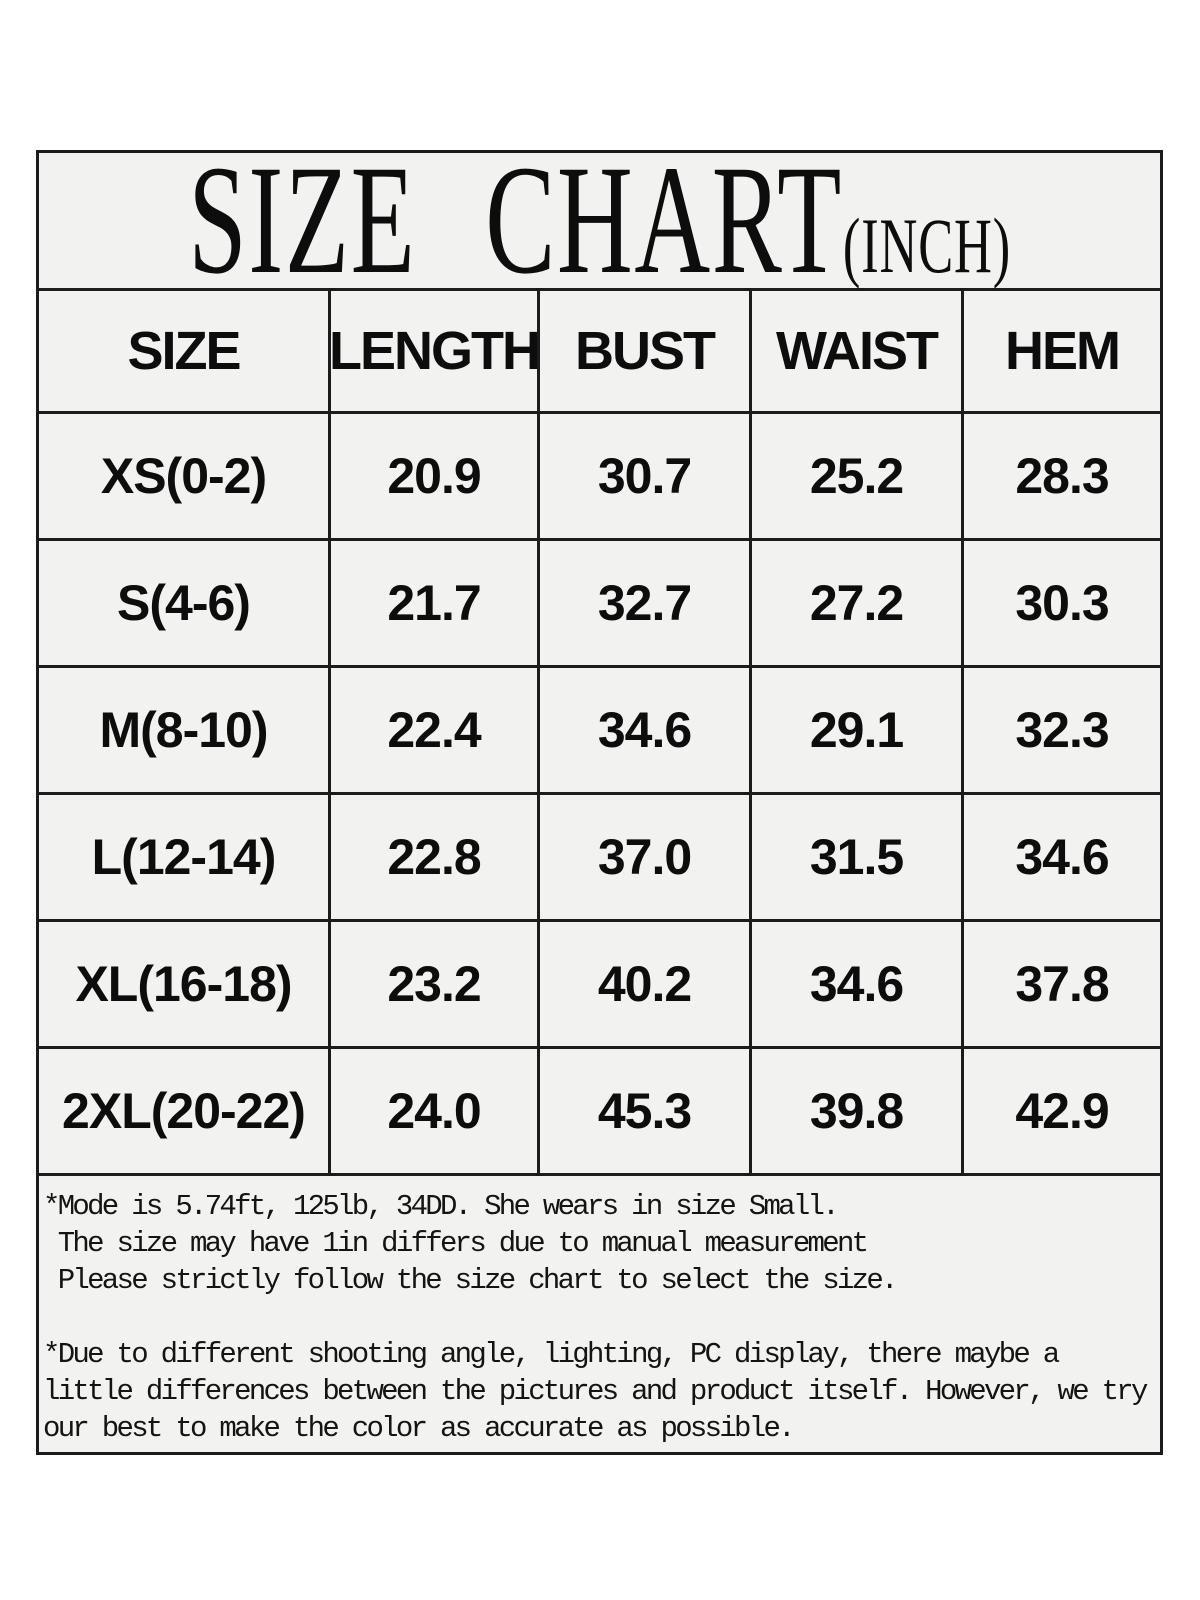  I want to click on row-label-xl: XL(16-18), so click(185, 985).